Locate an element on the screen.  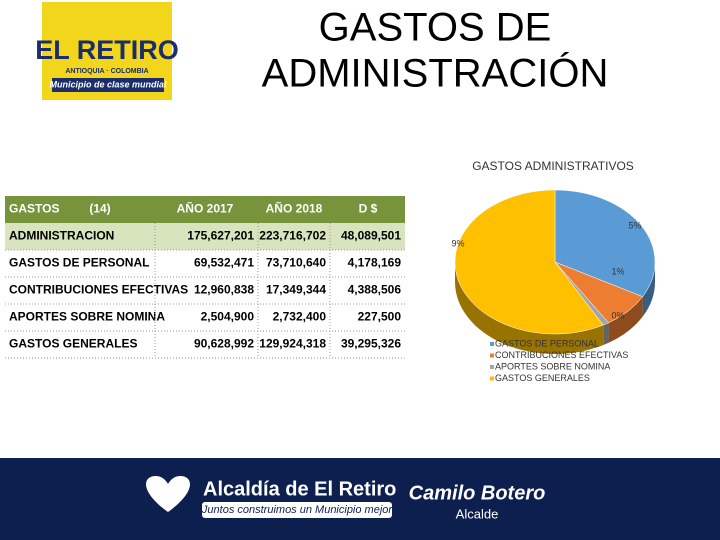
table-cell: GASTOS DE PERSONAL is located at coordinates (79, 263).